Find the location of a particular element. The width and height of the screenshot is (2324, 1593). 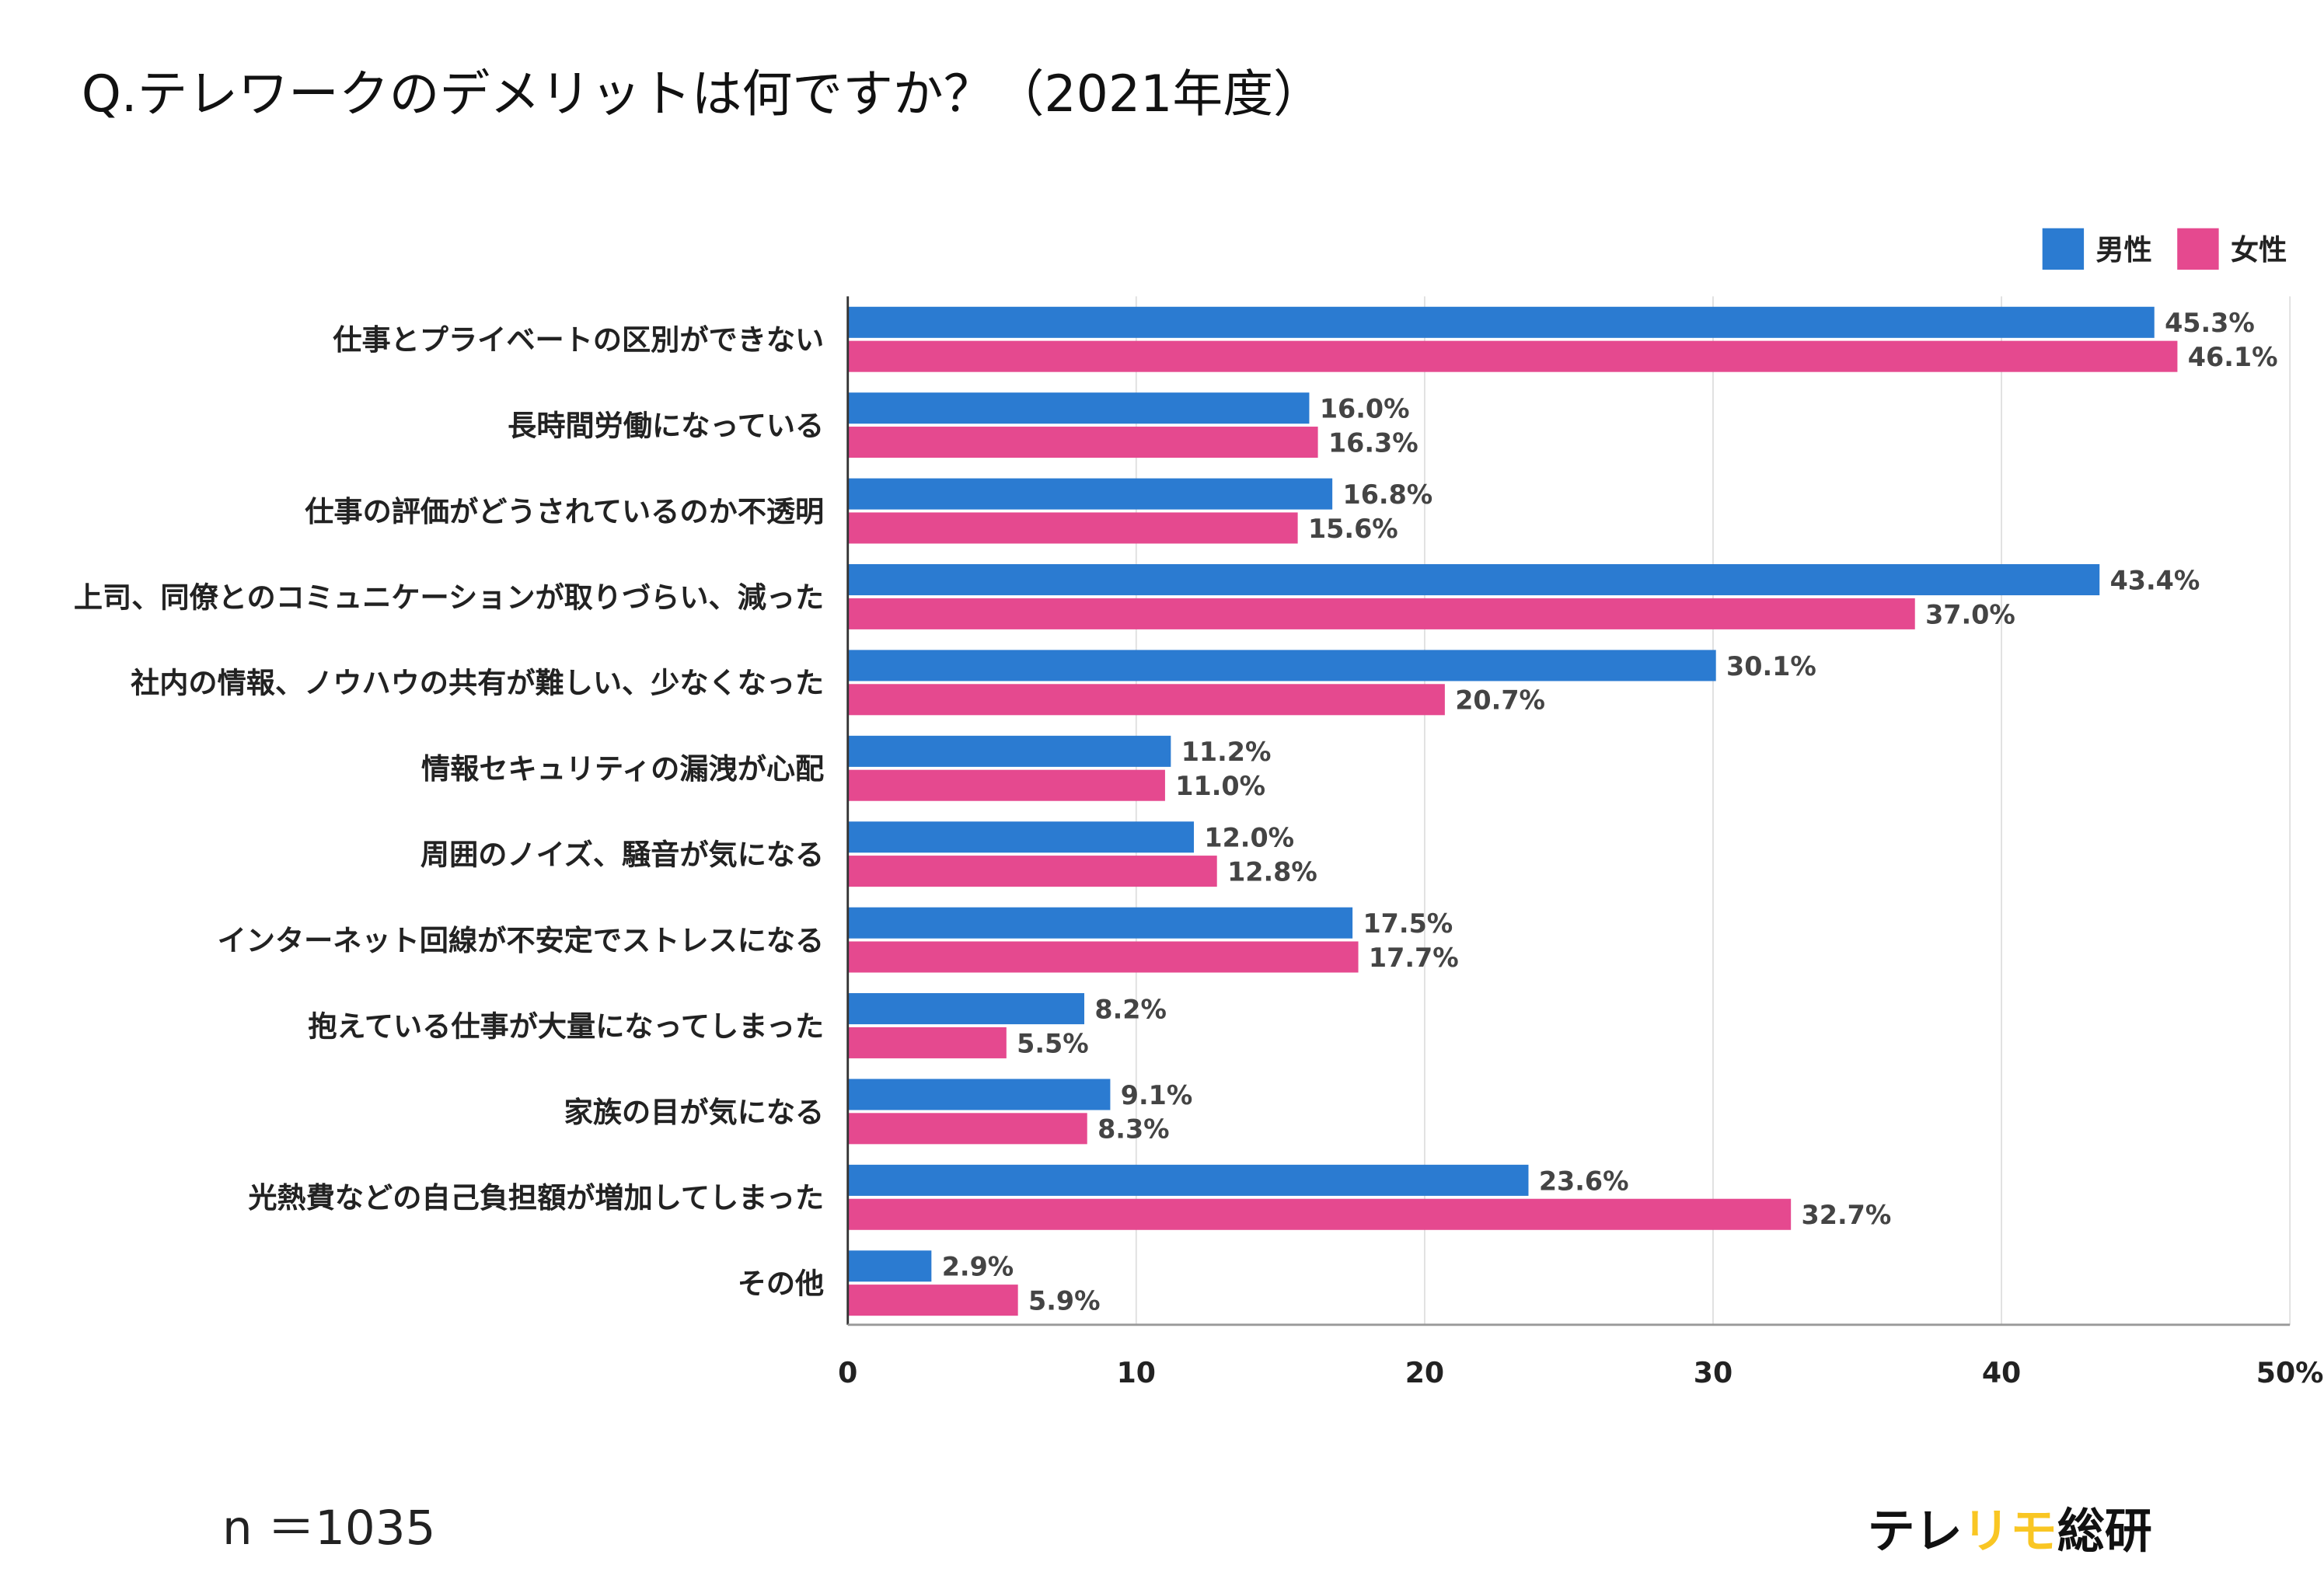

legend-swatch-female is located at coordinates (2198, 249).